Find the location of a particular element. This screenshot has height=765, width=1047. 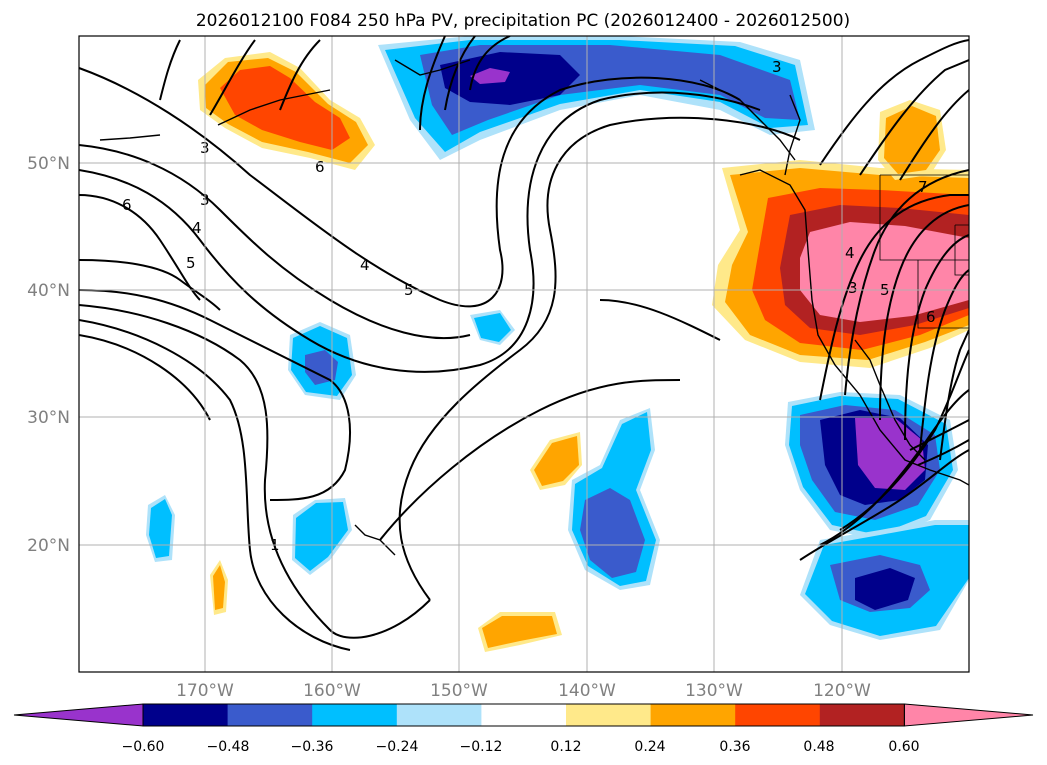

colorbar-tick: 0.60 is located at coordinates (903, 747).